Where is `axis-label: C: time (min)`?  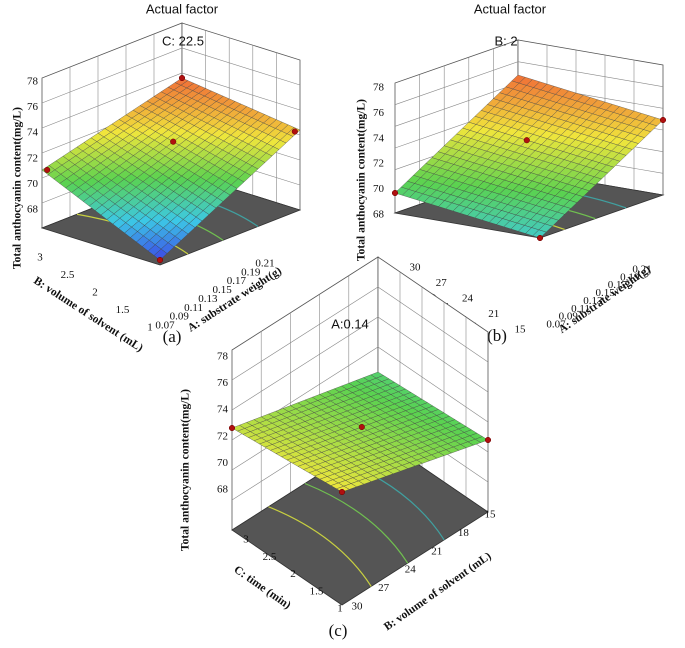
axis-label: C: time (min) is located at coordinates (262, 588).